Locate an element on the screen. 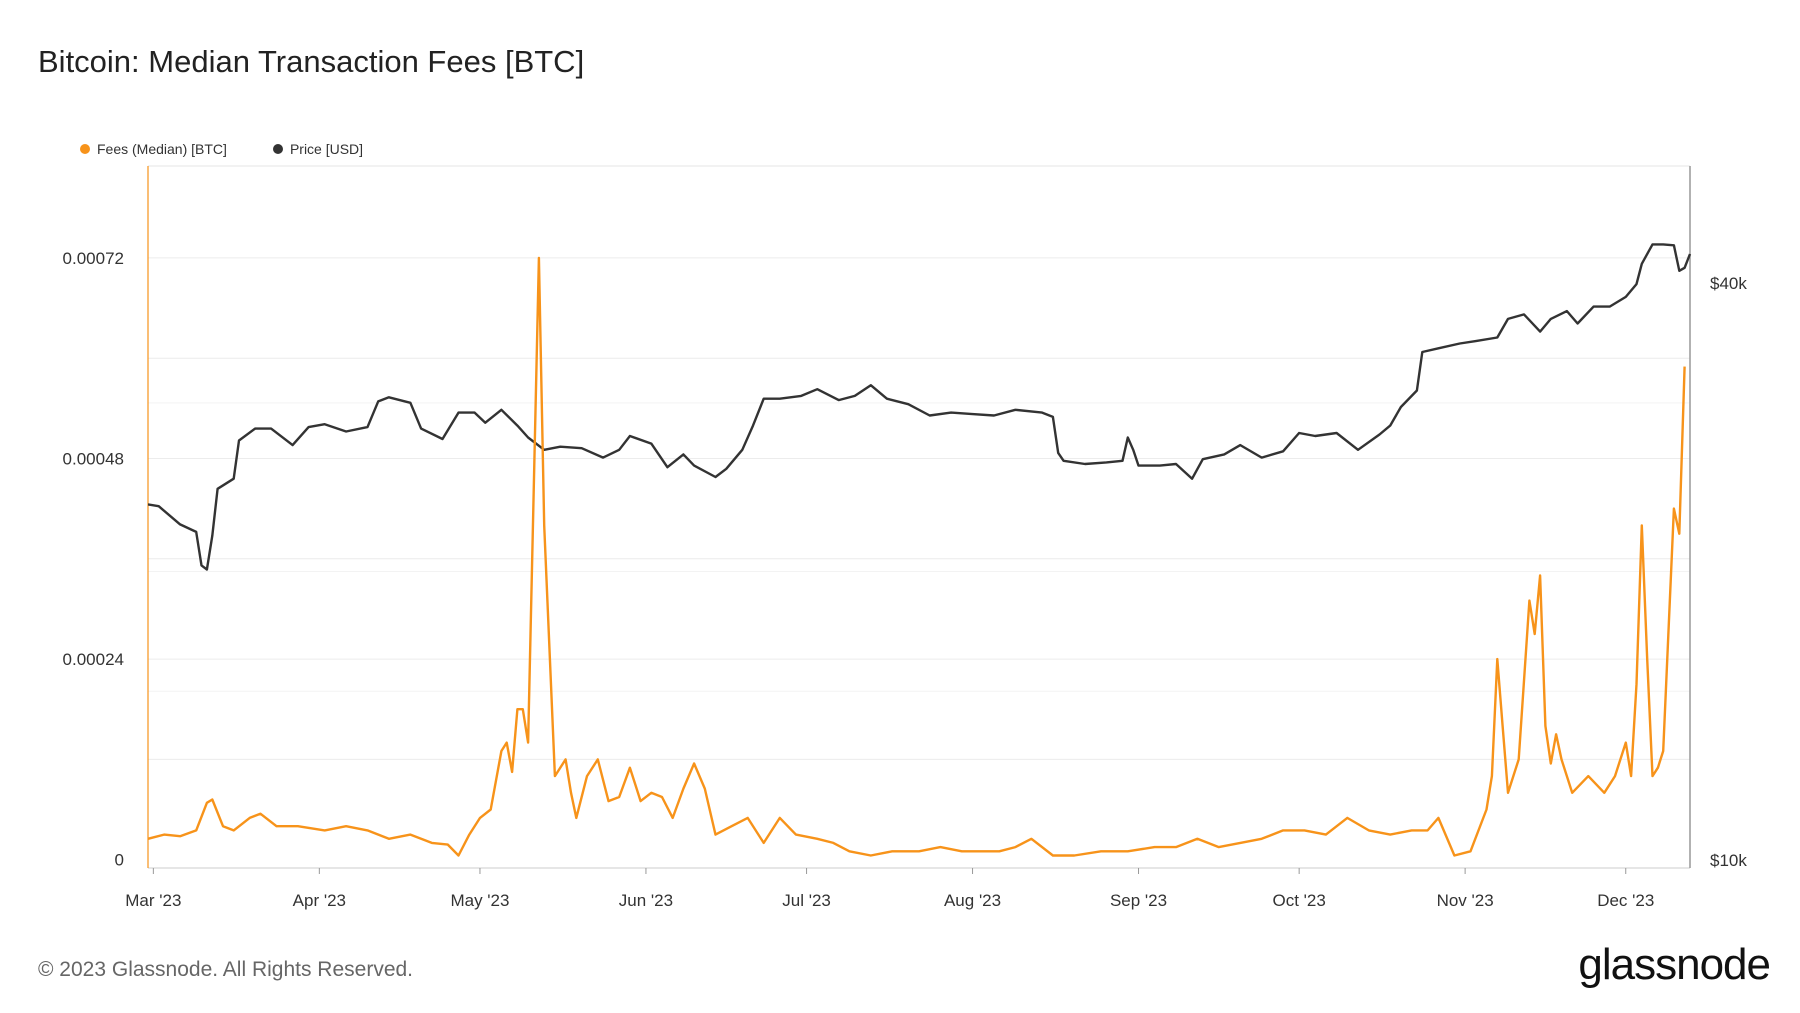  x-tick-label-7: Oct '23 is located at coordinates (1298, 900).